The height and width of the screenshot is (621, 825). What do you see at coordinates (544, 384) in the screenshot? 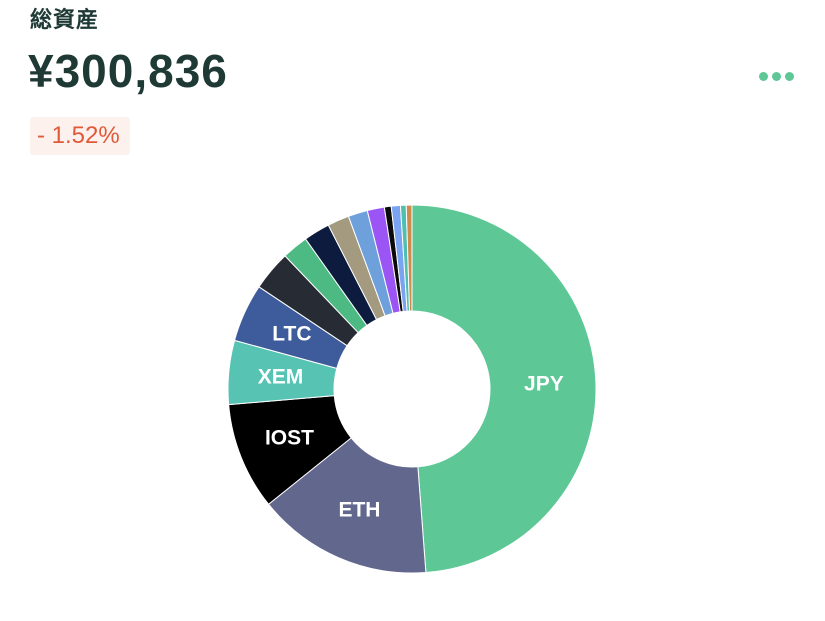
I see `slice-label-jpy: JPY` at bounding box center [544, 384].